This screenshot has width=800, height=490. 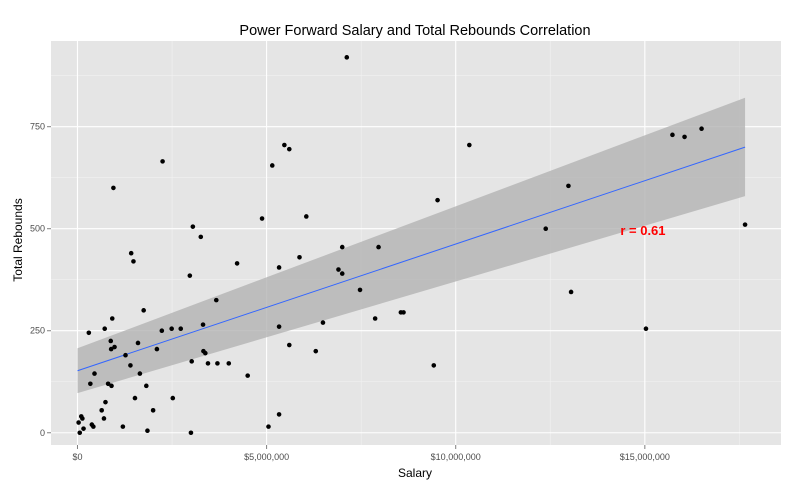 I want to click on x-tick-label: $15,000,000, so click(x=645, y=457).